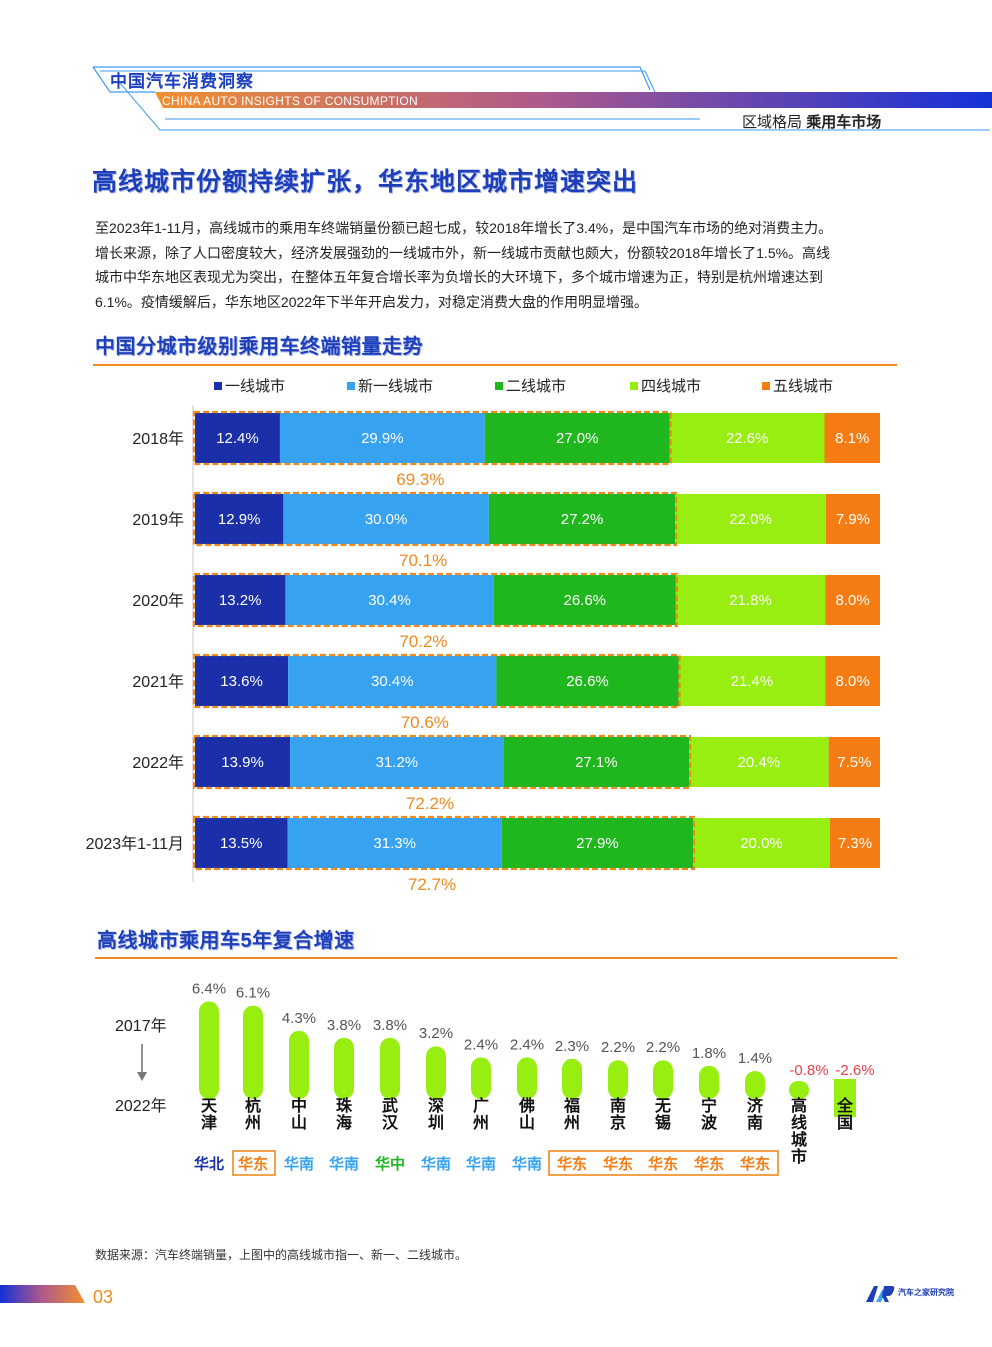  What do you see at coordinates (572, 1046) in the screenshot?
I see `growth-value-label: 2.3%` at bounding box center [572, 1046].